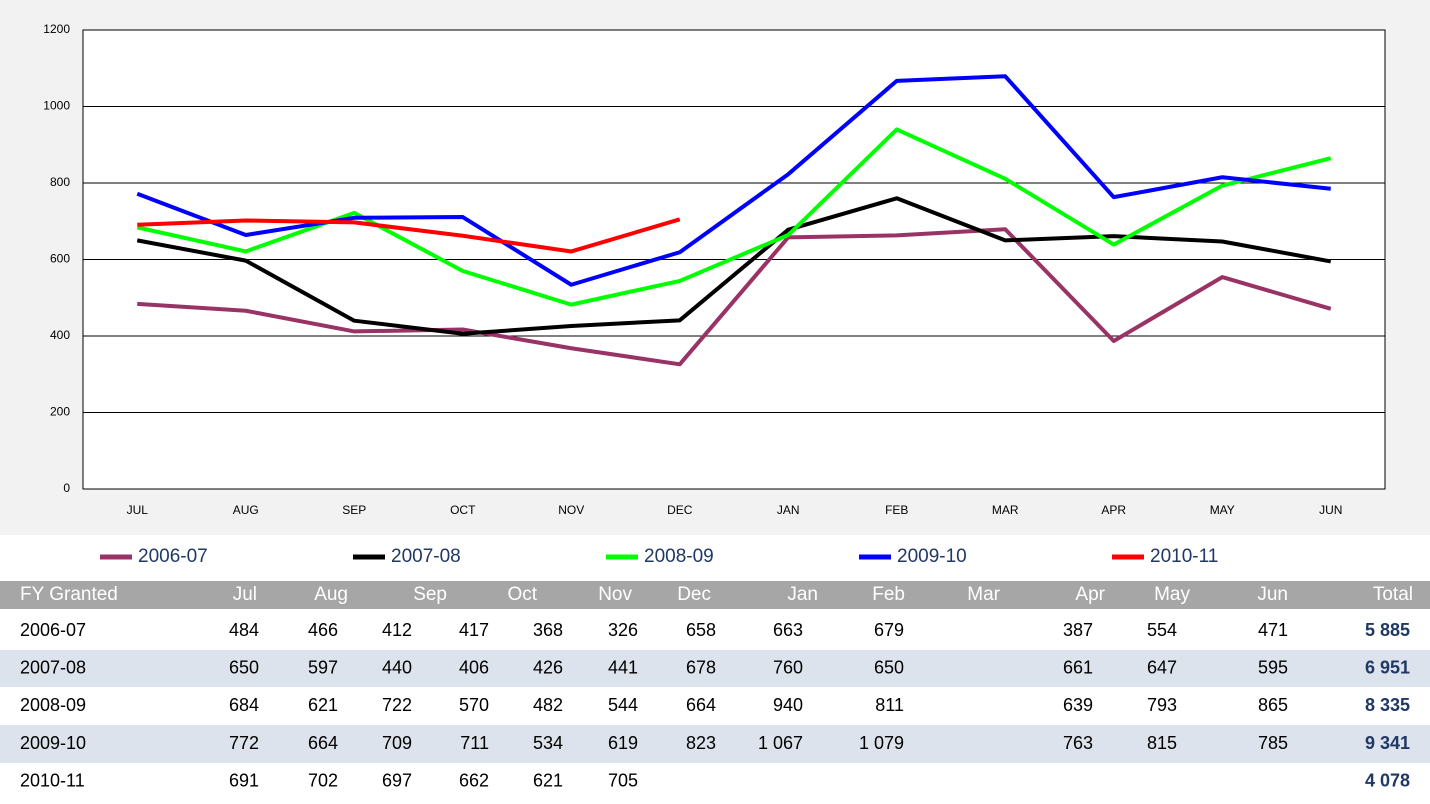 The height and width of the screenshot is (804, 1430). What do you see at coordinates (331, 594) in the screenshot?
I see `table-header: Aug` at bounding box center [331, 594].